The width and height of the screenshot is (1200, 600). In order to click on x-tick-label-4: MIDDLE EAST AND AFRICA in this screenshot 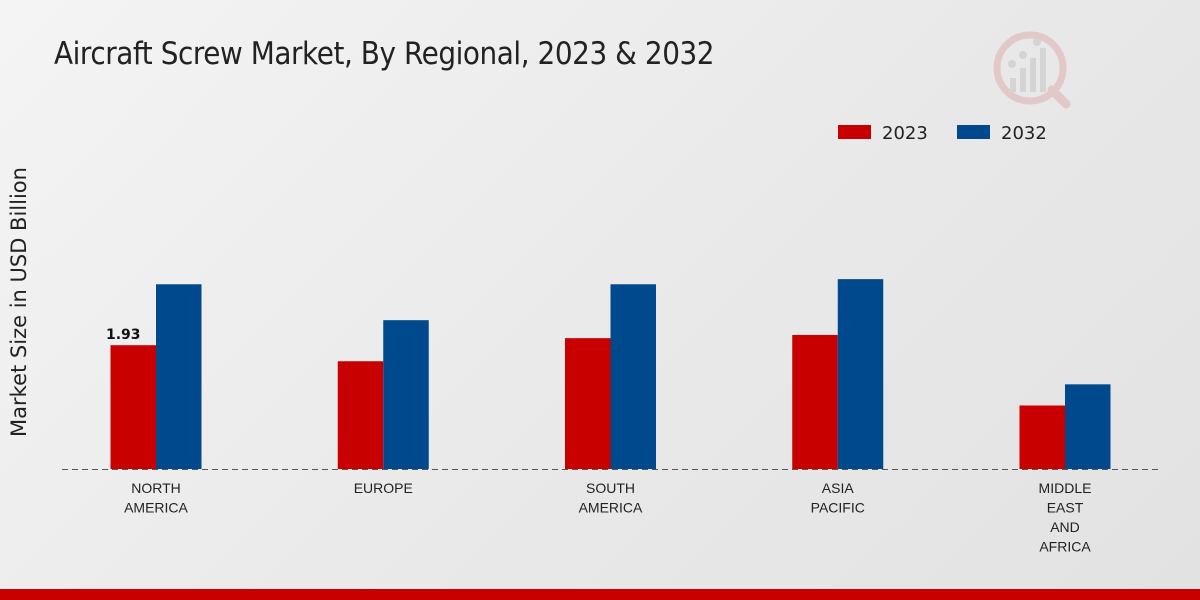, I will do `click(1065, 517)`.